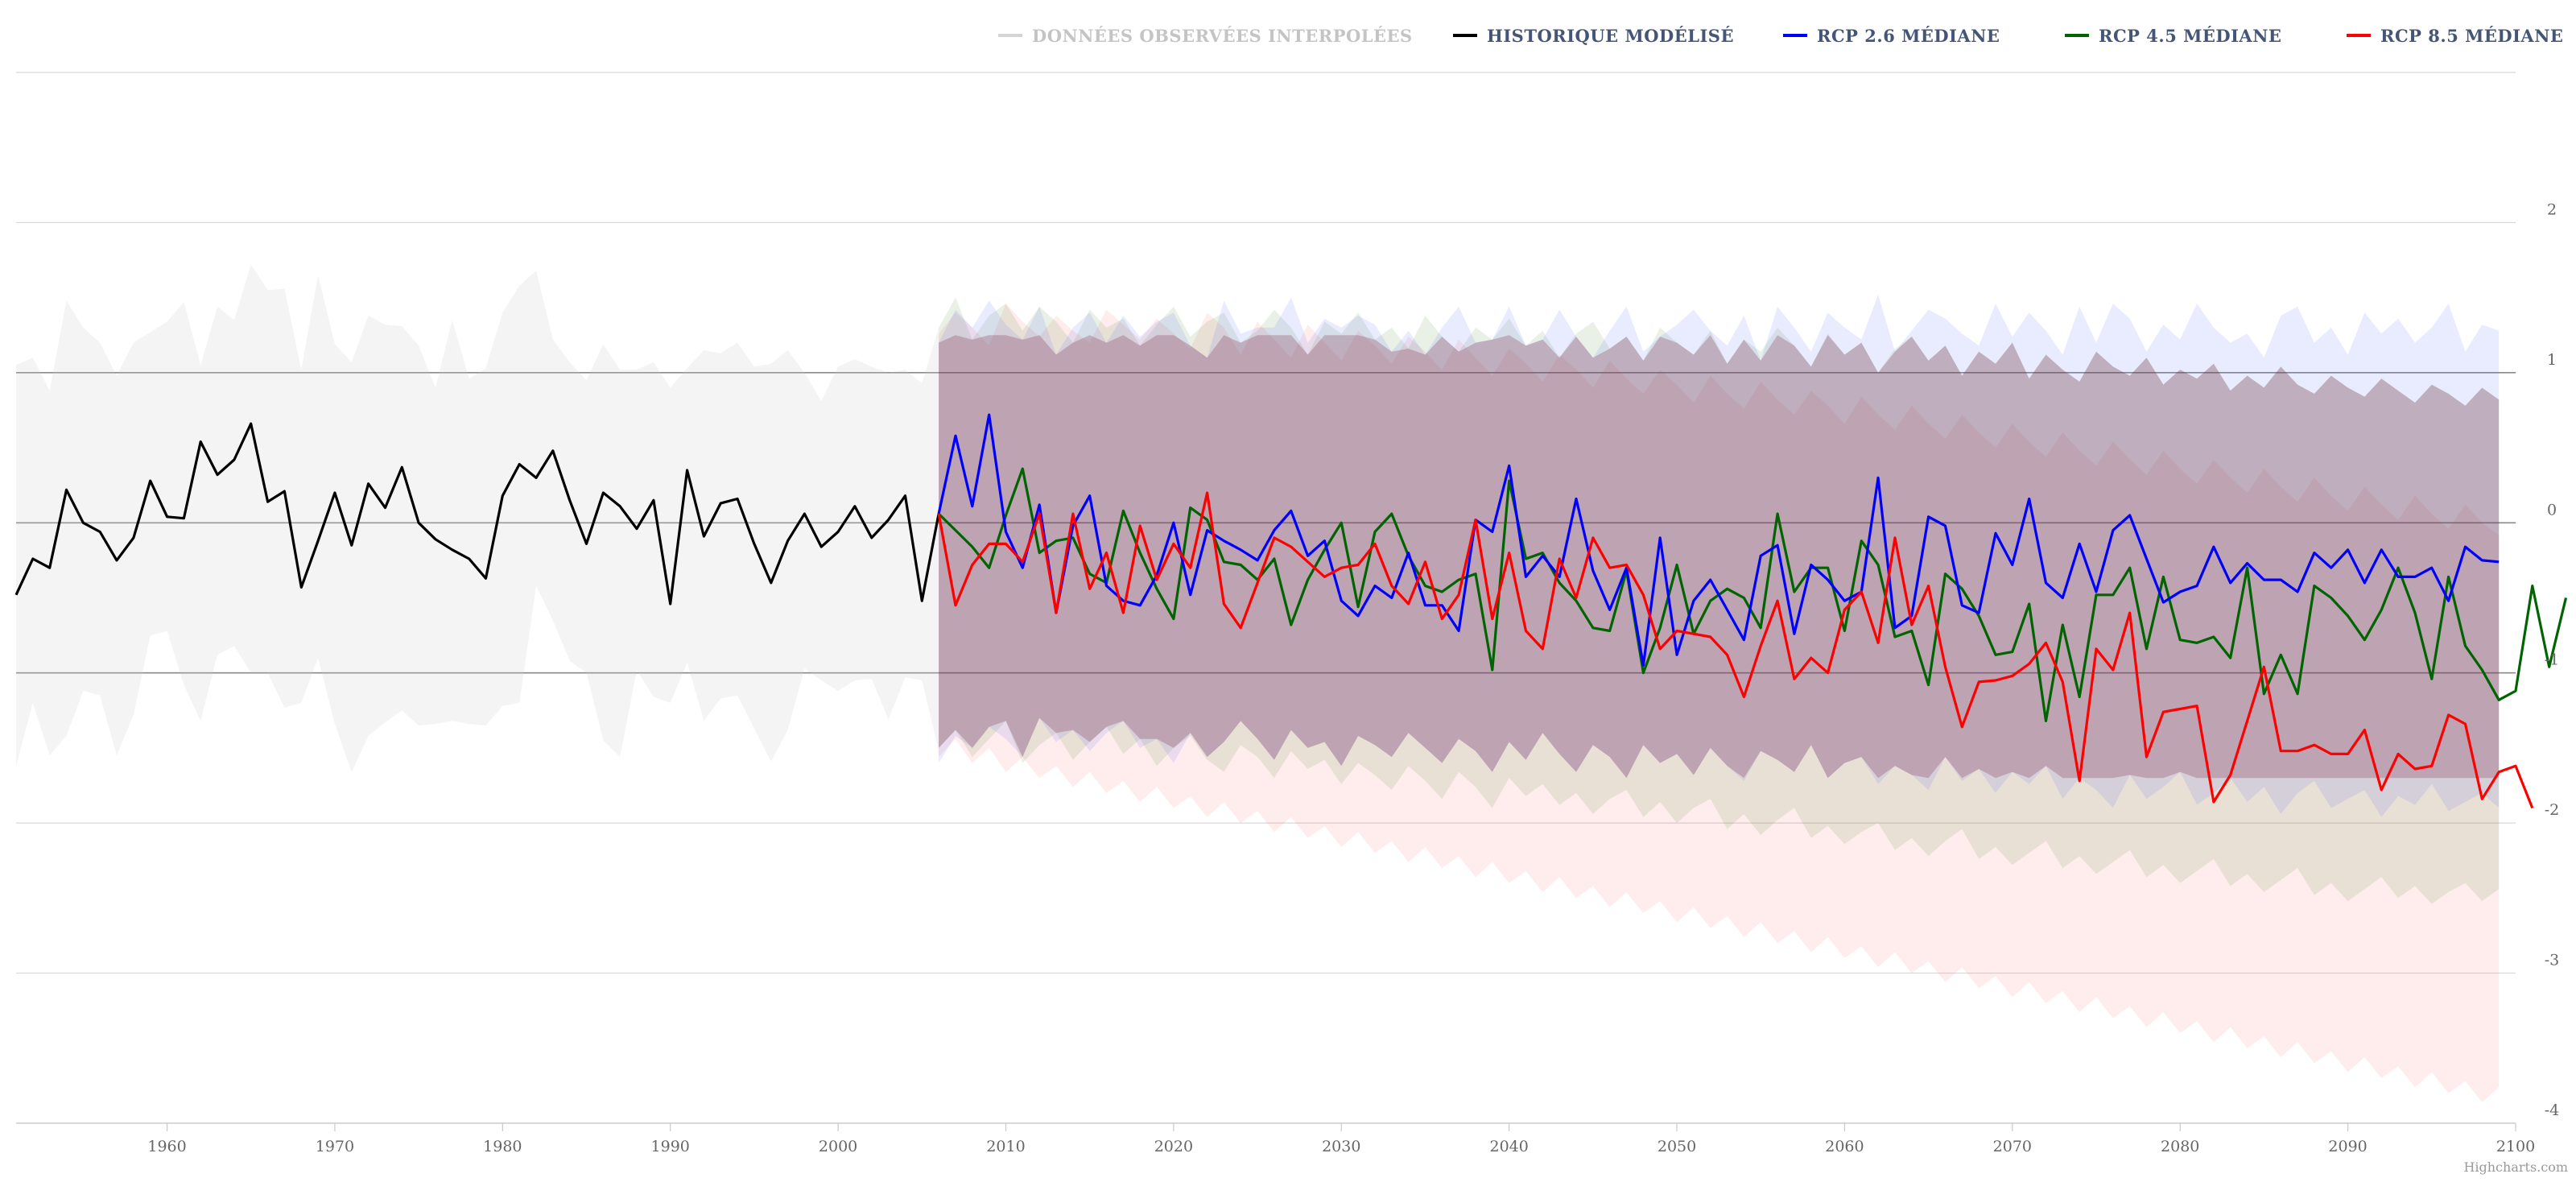 This screenshot has width=2576, height=1182. Describe the element at coordinates (1610, 36) in the screenshot. I see `legend-label: HISTORIQUE MODÉLISÉ` at that location.